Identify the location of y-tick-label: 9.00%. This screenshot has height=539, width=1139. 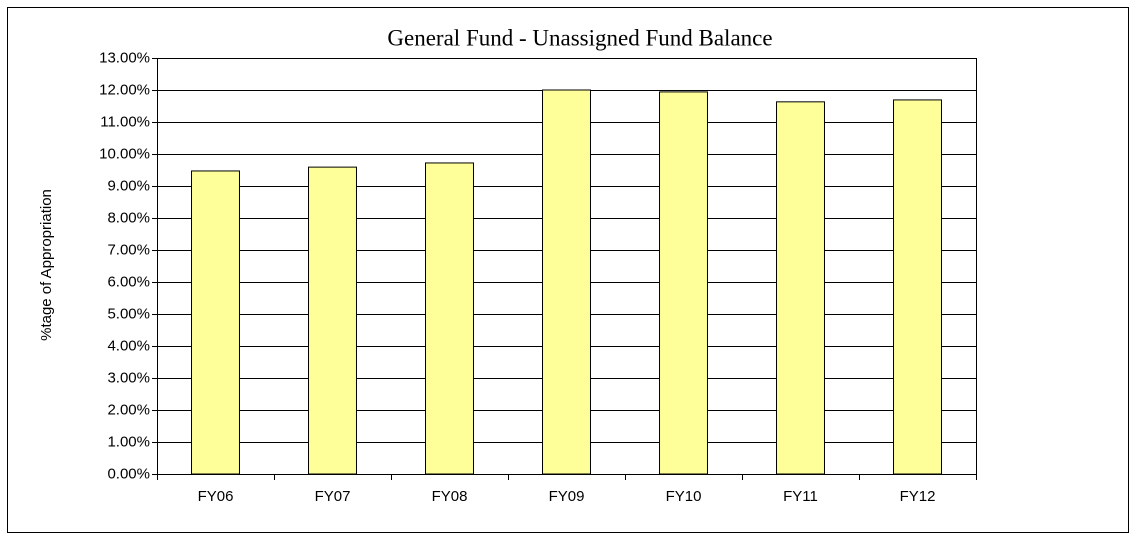
(128, 185).